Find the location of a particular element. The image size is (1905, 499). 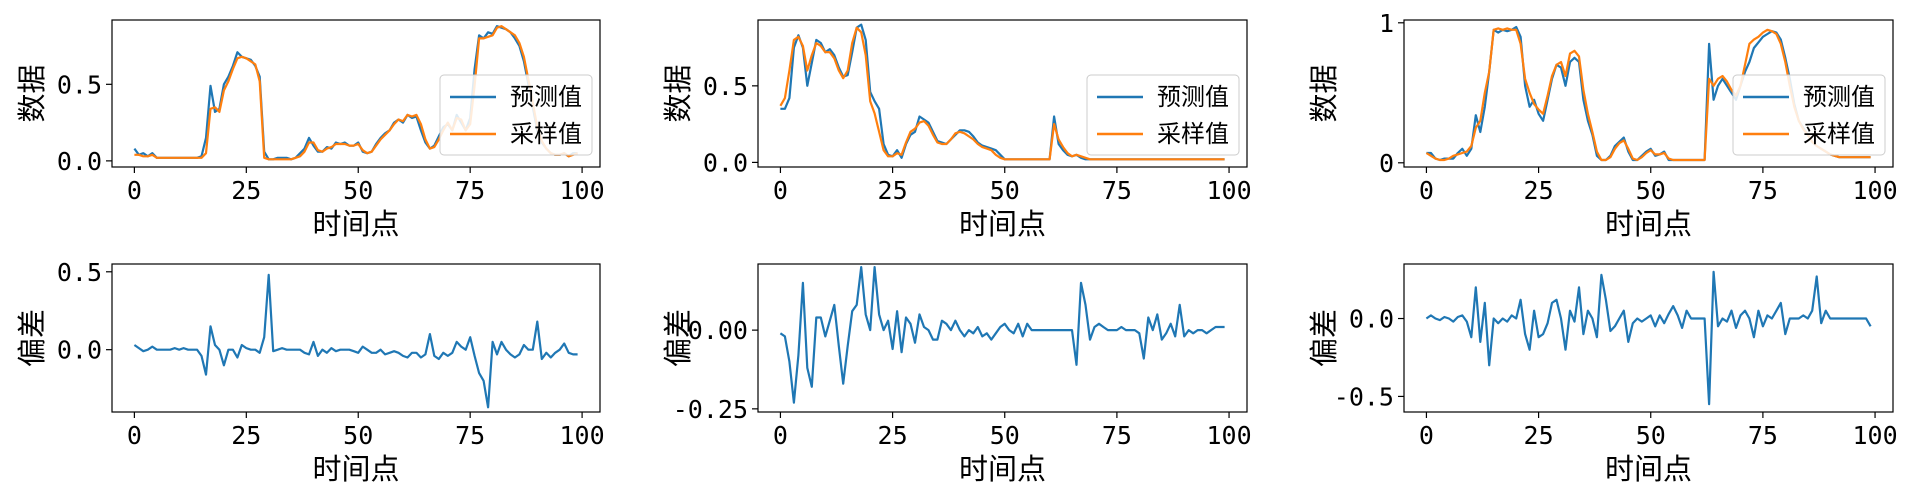

subplot-6: 0 25 50 75 100 0.0 -0.5 时间点 偏差 is located at coordinates (1602, 374).